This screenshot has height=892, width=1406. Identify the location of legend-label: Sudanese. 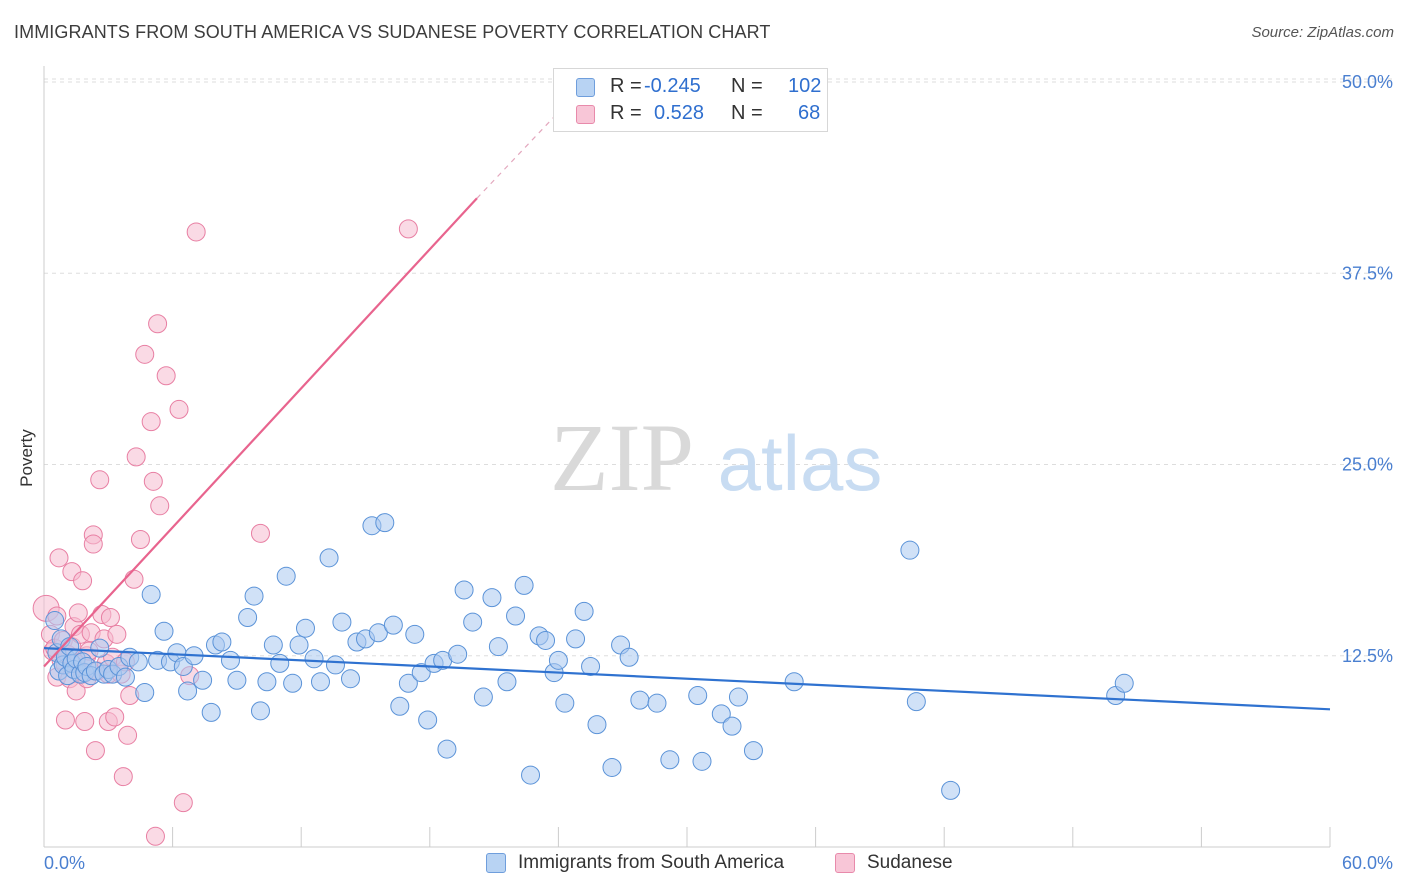
(910, 862).